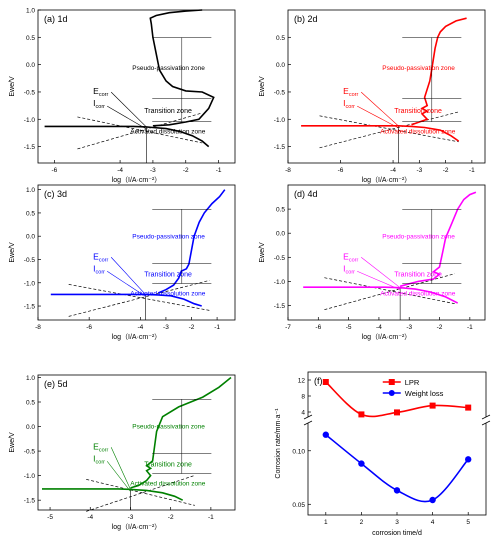 The image size is (500, 550). What do you see at coordinates (308, 420) in the screenshot?
I see `axis-break-left` at bounding box center [308, 420].